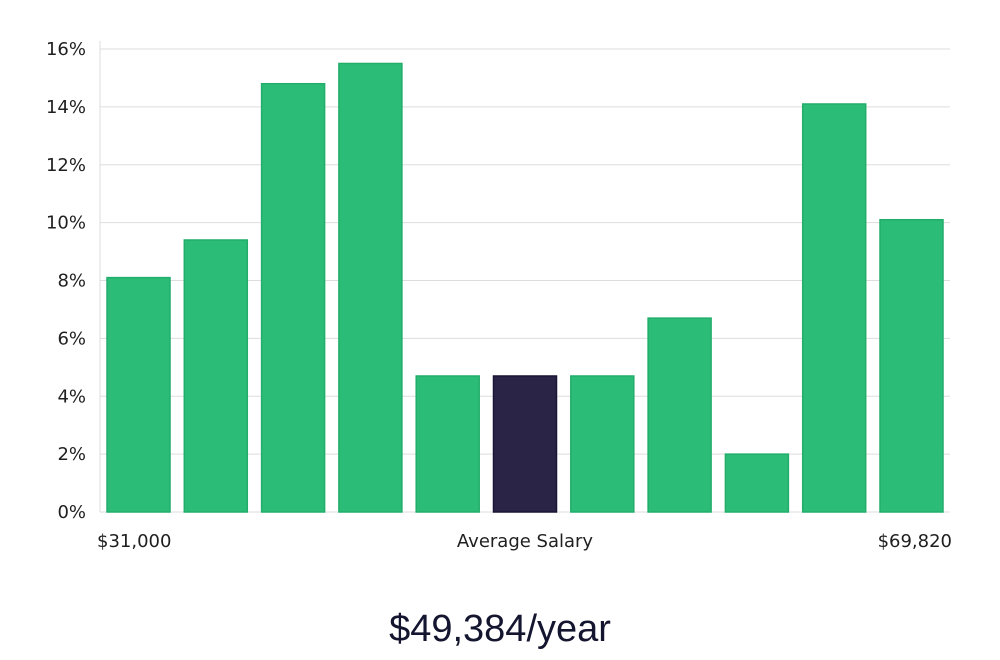 This screenshot has height=660, width=1000. Describe the element at coordinates (66, 107) in the screenshot. I see `y-tick-label: 14%` at that location.